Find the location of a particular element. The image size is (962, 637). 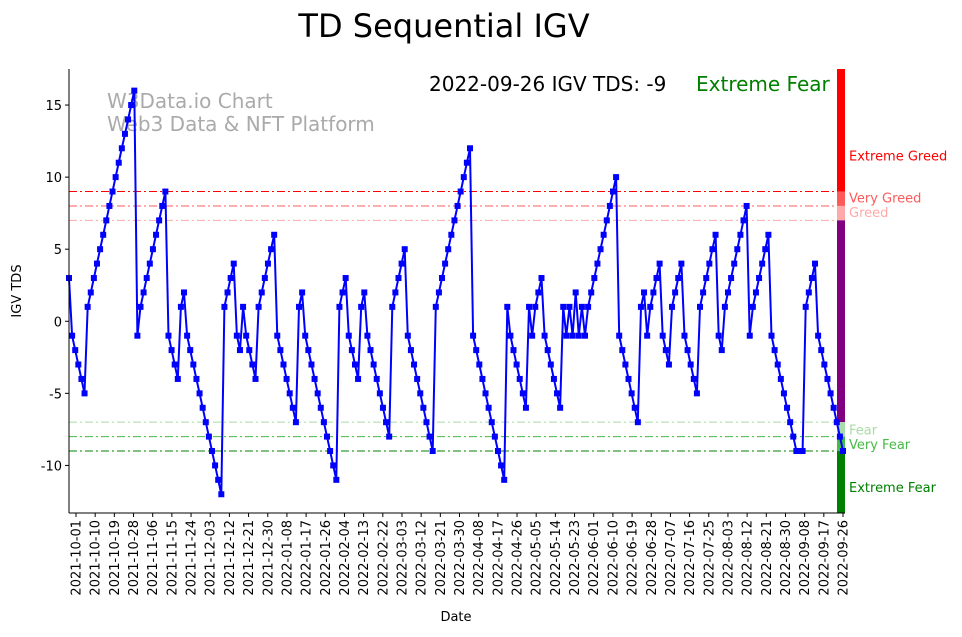

zone-bar-segment is located at coordinates (841, 429).